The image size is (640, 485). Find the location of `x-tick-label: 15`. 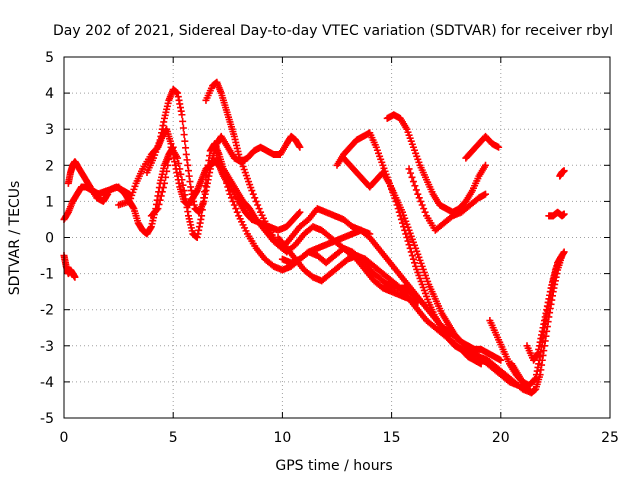

x-tick-label: 15 is located at coordinates (392, 438).